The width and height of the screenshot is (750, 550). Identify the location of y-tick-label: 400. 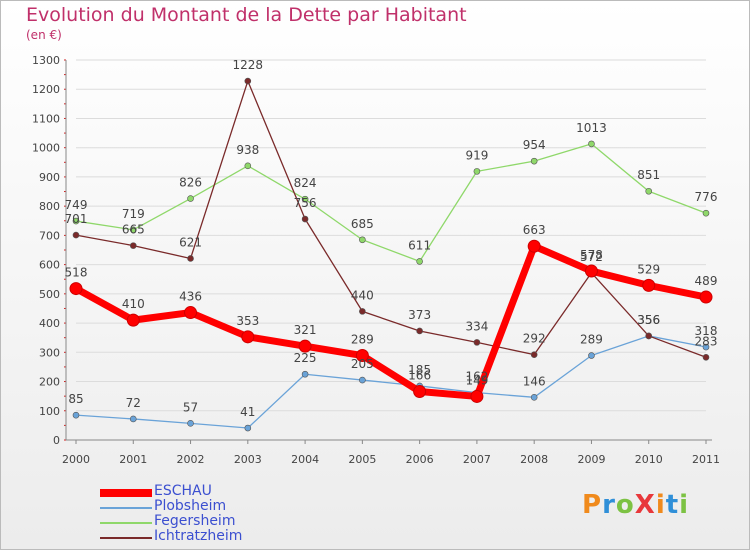
(49, 323).